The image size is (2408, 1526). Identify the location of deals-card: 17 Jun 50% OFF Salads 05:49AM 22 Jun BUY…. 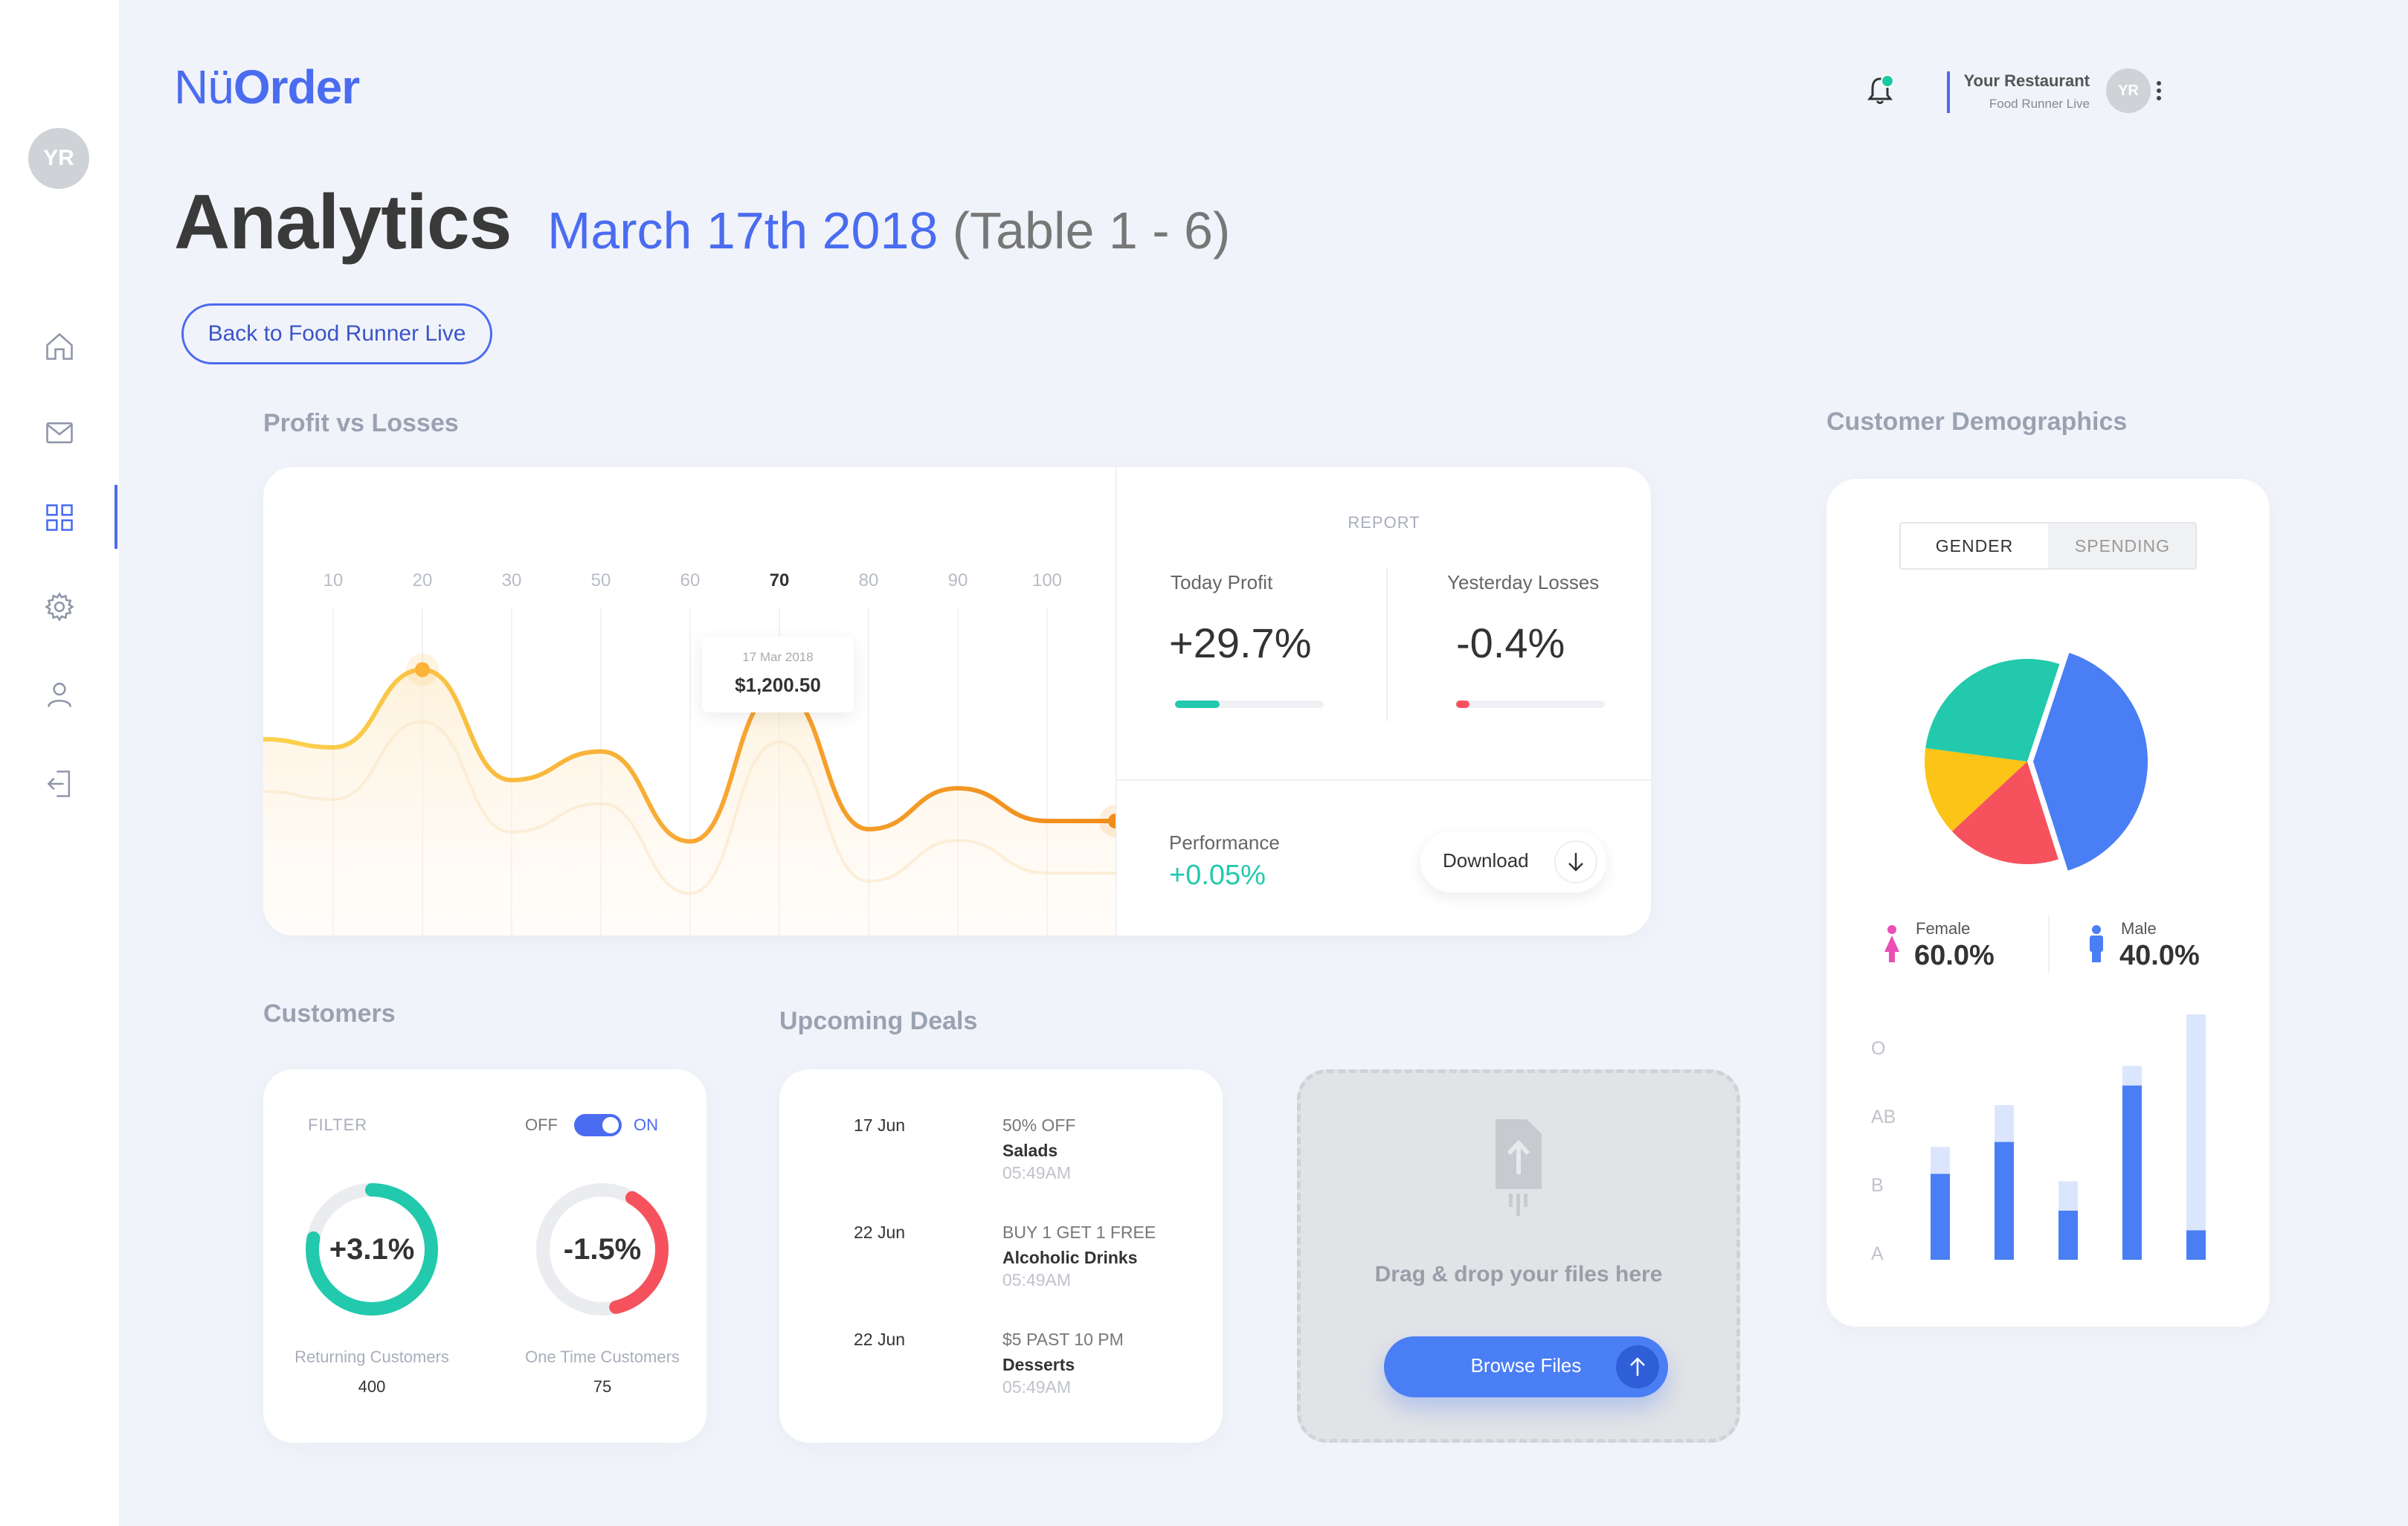
(1001, 1256).